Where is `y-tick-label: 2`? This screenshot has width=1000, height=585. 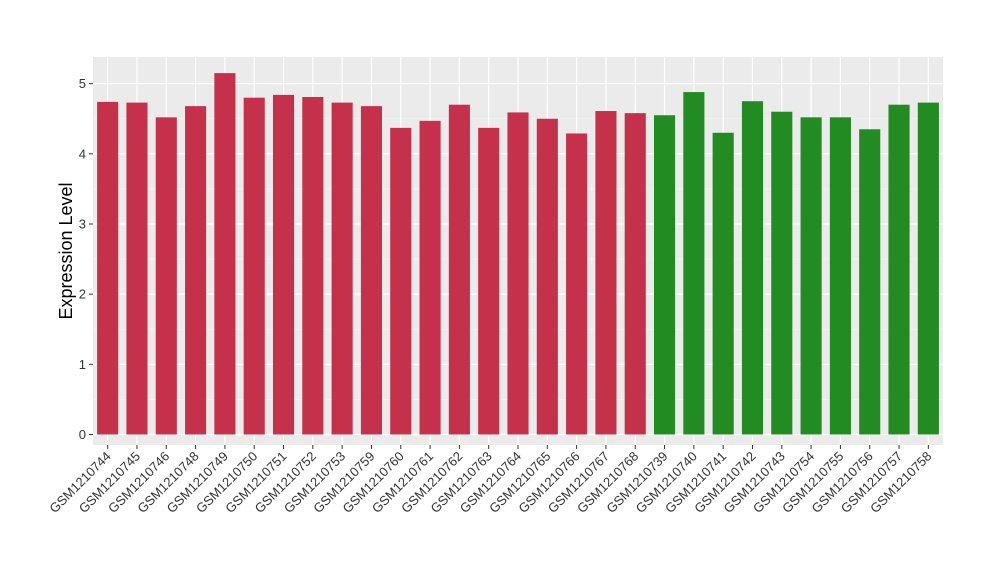
y-tick-label: 2 is located at coordinates (82, 294).